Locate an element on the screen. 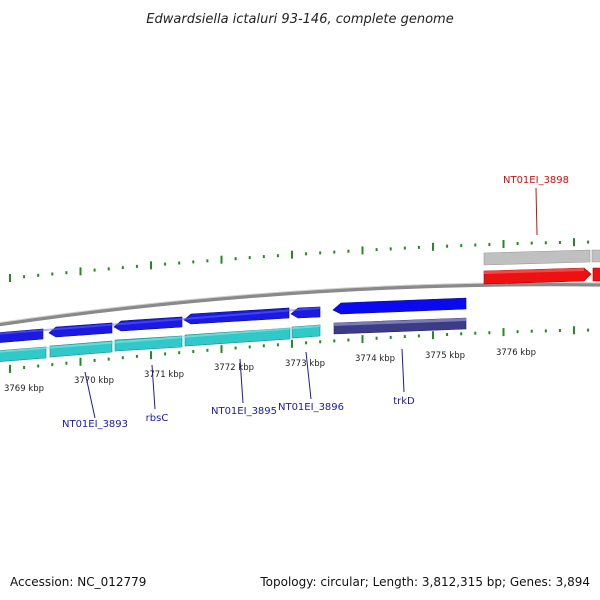  gene-track-lower is located at coordinates (233, 339).